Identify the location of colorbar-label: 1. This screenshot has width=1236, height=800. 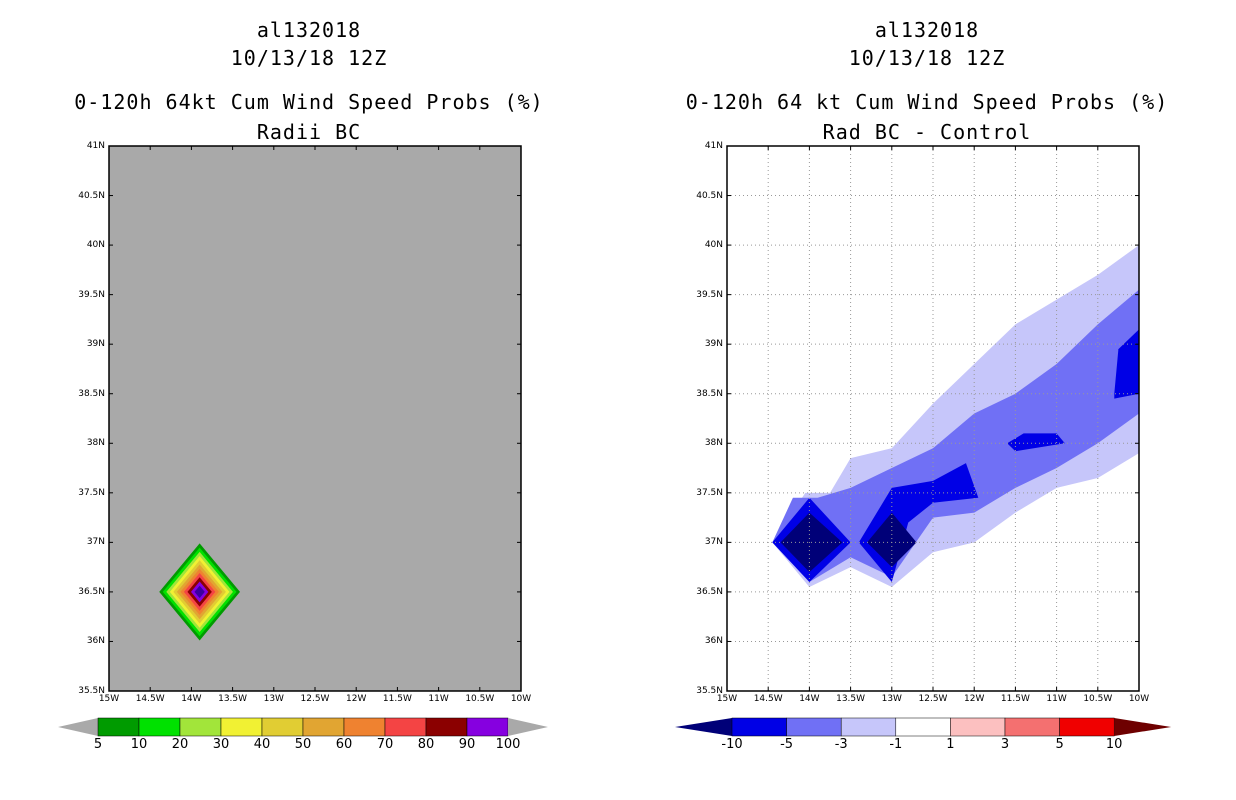
(950, 744).